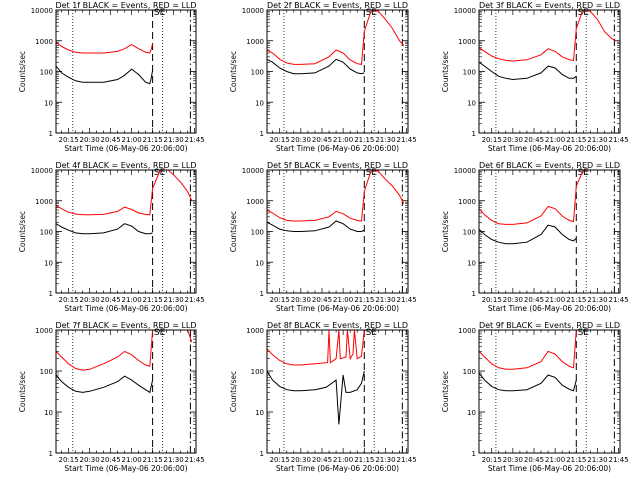  What do you see at coordinates (549, 325) in the screenshot?
I see `chart-title: Det 9f BLACK = Events, RED = LLD` at bounding box center [549, 325].